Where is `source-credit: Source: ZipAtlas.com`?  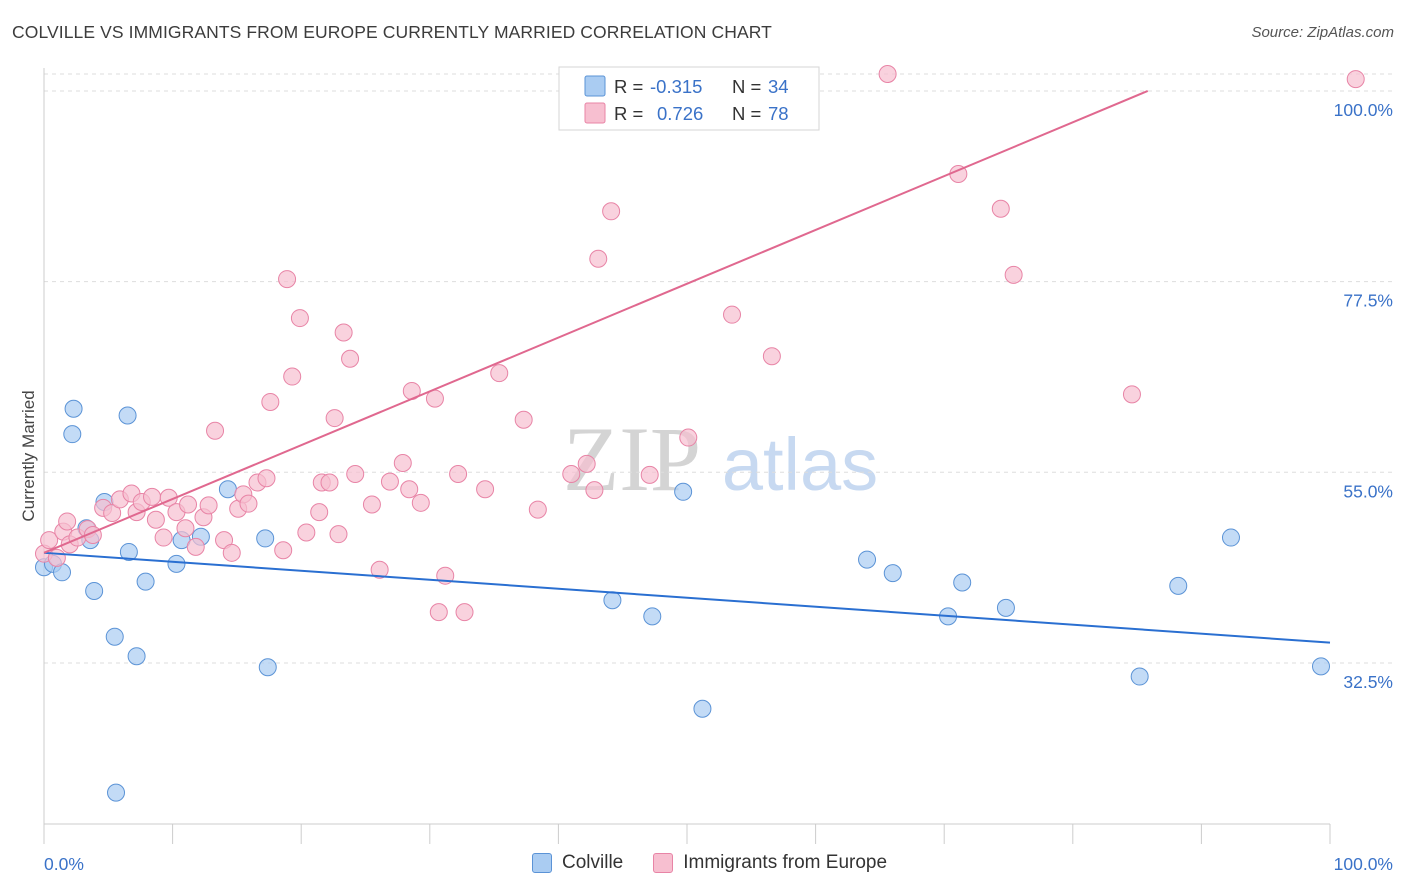
source-credit: Source: ZipAtlas.com is located at coordinates (1322, 32).